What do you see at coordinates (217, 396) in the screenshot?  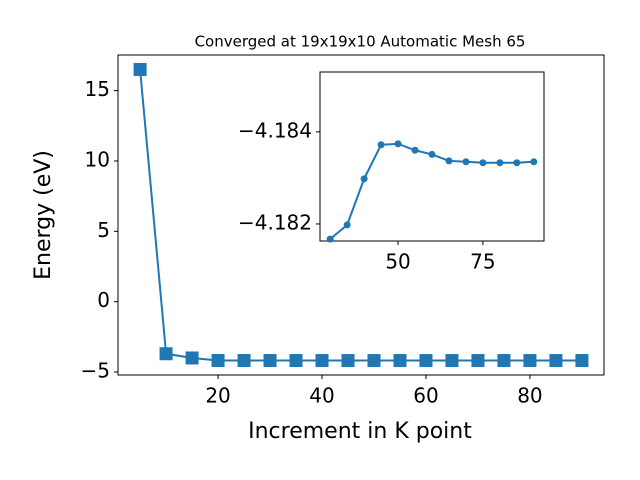 I see `x-tick-label: 20` at bounding box center [217, 396].